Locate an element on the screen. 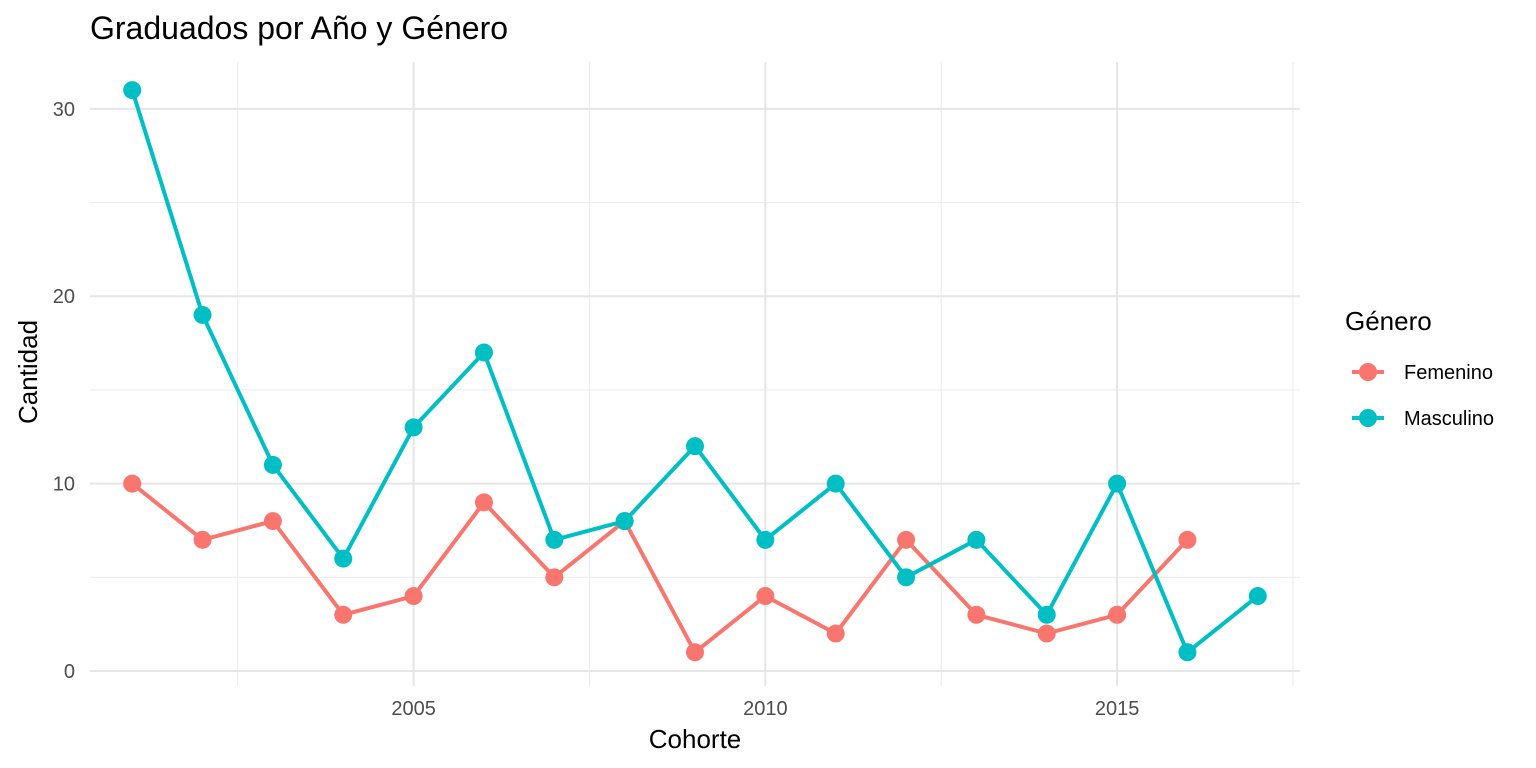 The height and width of the screenshot is (768, 1536). y-tick-label: 0 is located at coordinates (69, 672).